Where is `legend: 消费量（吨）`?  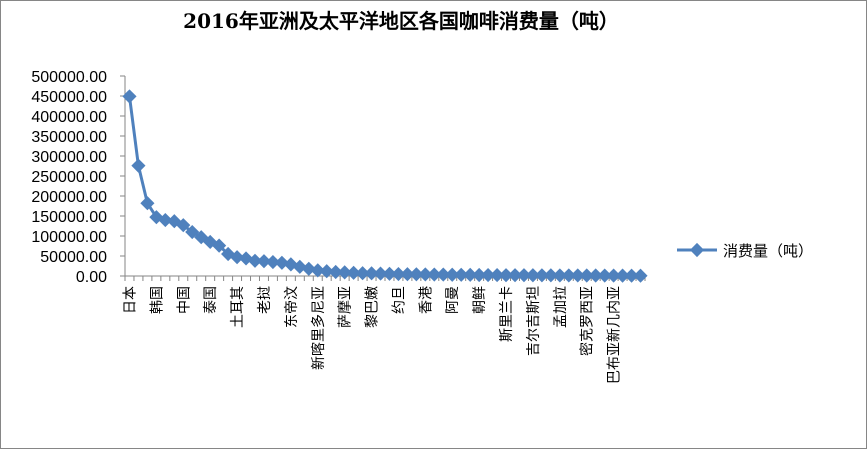 legend: 消费量（吨） is located at coordinates (745, 251).